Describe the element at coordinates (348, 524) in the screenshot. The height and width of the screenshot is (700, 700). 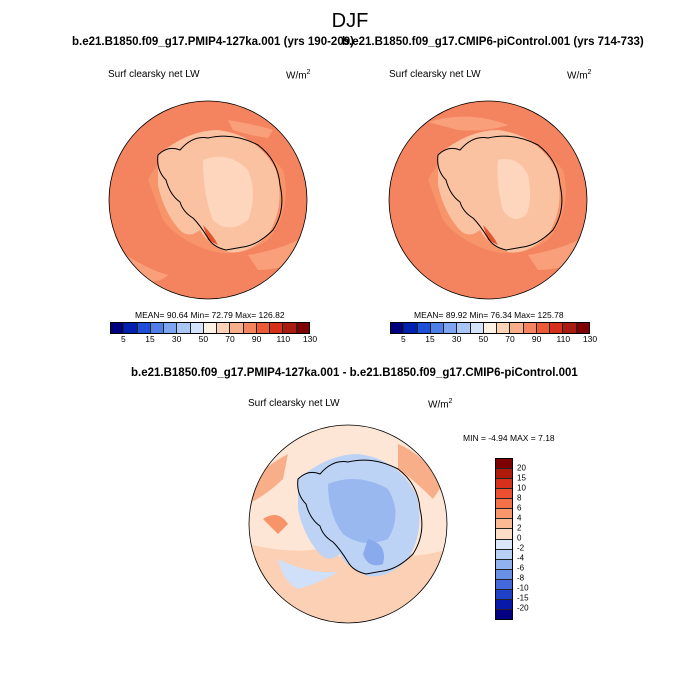
I see `diff-map` at that location.